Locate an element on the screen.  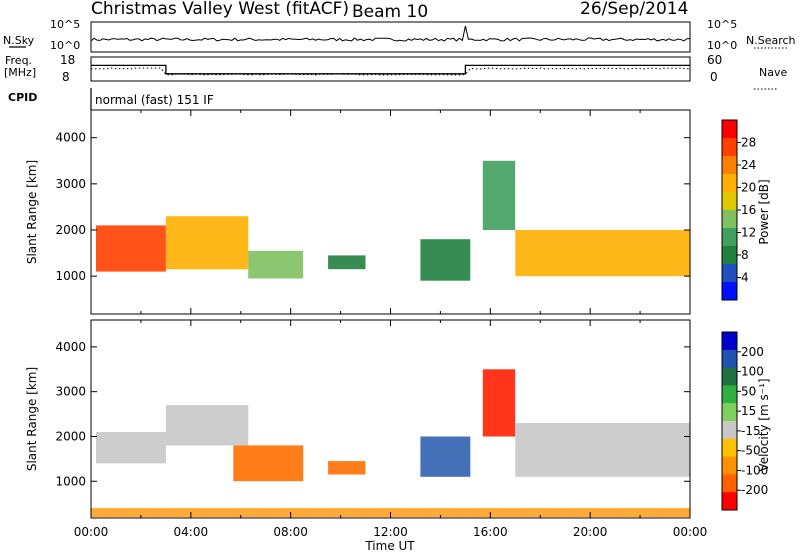
nsky-label: N.Sky is located at coordinates (19, 40).